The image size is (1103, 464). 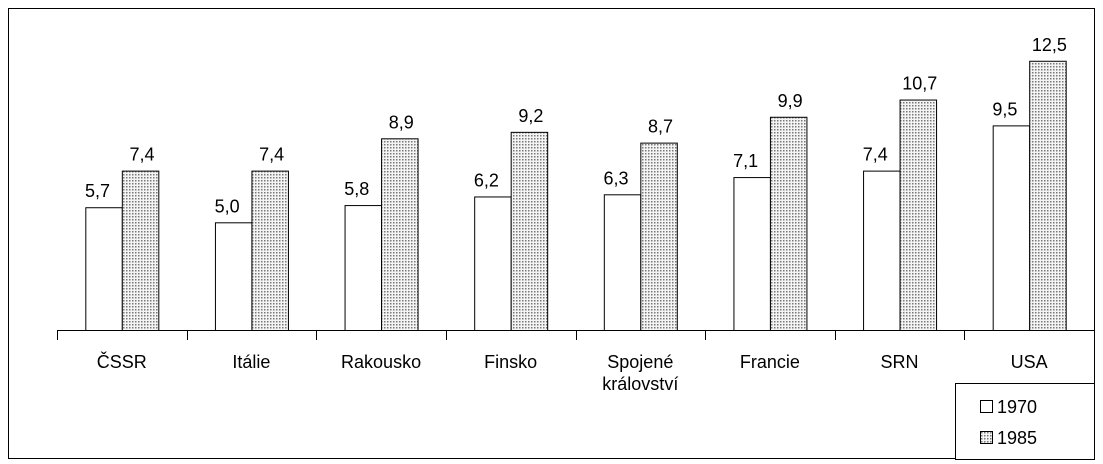 I want to click on value-label: 8,7, so click(x=660, y=127).